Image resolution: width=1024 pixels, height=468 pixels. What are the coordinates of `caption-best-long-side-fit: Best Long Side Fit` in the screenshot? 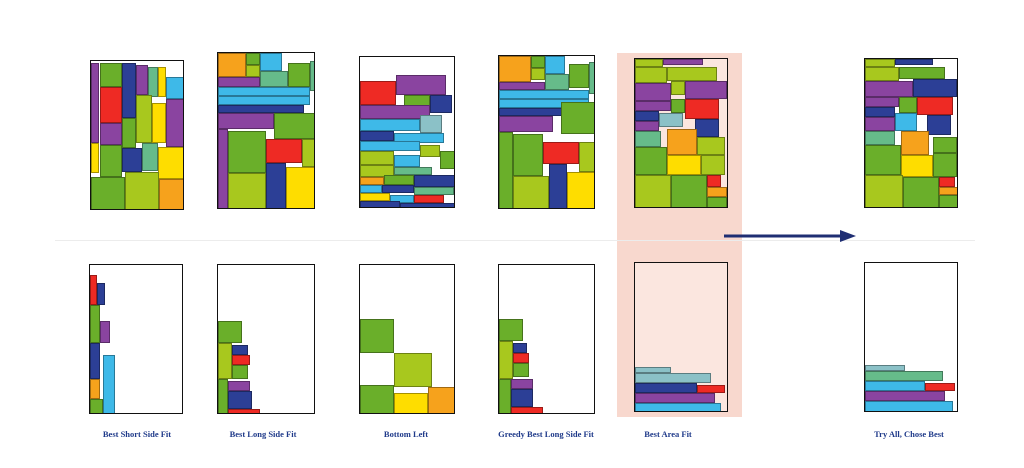 It's located at (263, 434).